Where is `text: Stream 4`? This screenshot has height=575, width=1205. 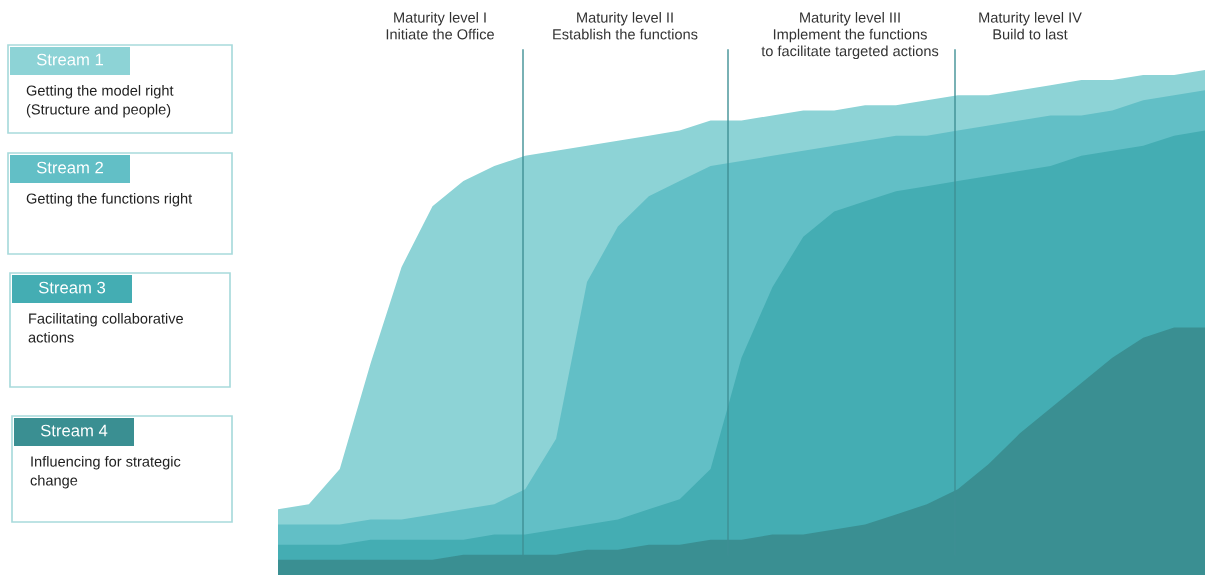 text: Stream 4 is located at coordinates (74, 430).